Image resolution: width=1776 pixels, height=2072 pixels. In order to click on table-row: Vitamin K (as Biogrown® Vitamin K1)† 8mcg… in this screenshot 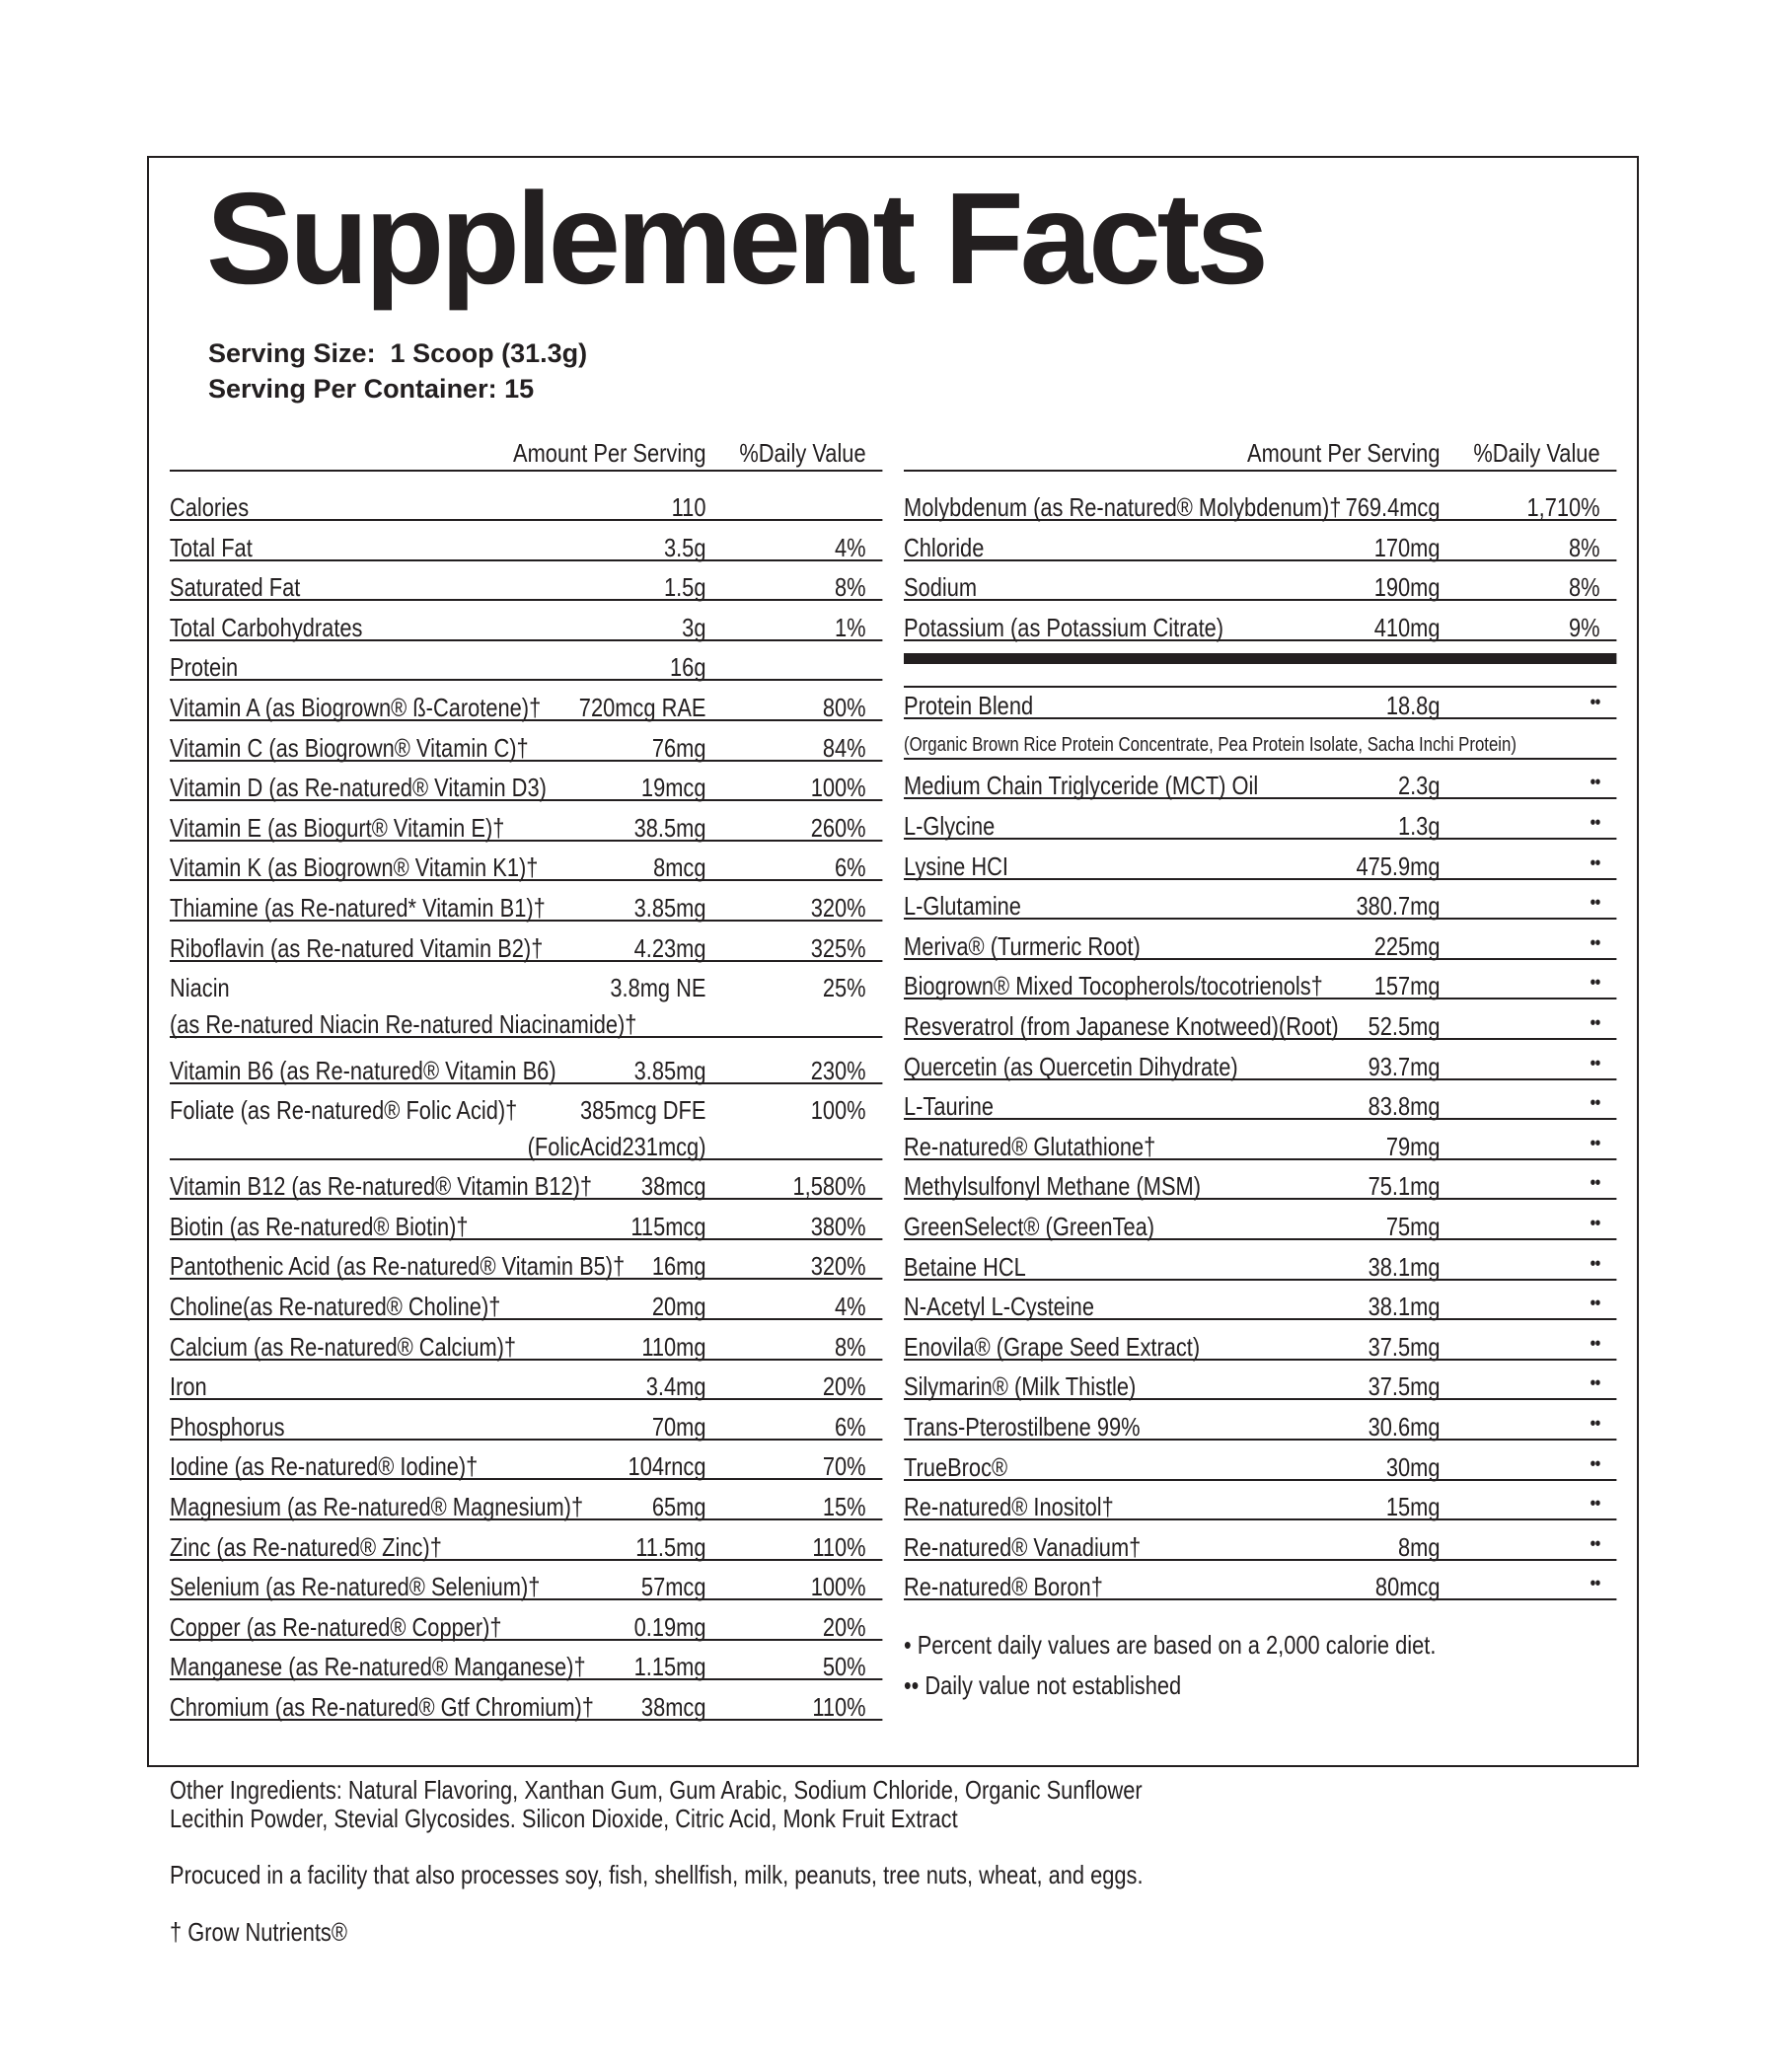, I will do `click(526, 863)`.